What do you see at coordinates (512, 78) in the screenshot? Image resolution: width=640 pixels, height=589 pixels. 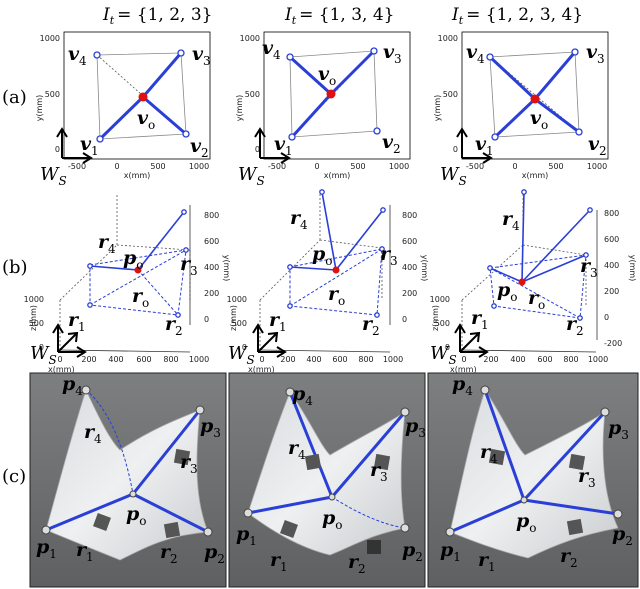 I see `cable-v4` at bounding box center [512, 78].